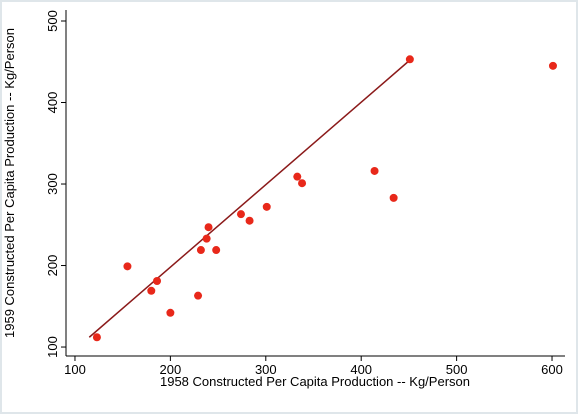 The height and width of the screenshot is (414, 578). I want to click on y-tick-label: 400, so click(52, 103).